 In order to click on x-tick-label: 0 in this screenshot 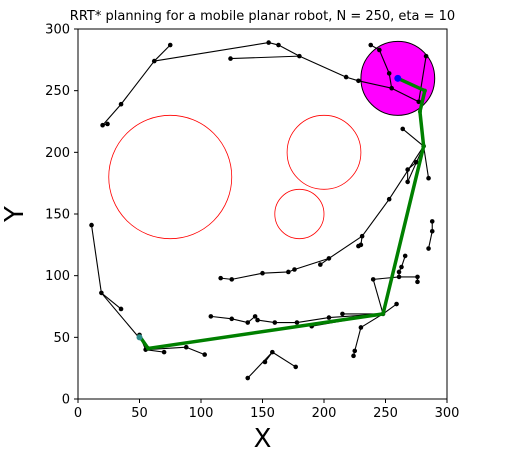, I will do `click(78, 413)`.